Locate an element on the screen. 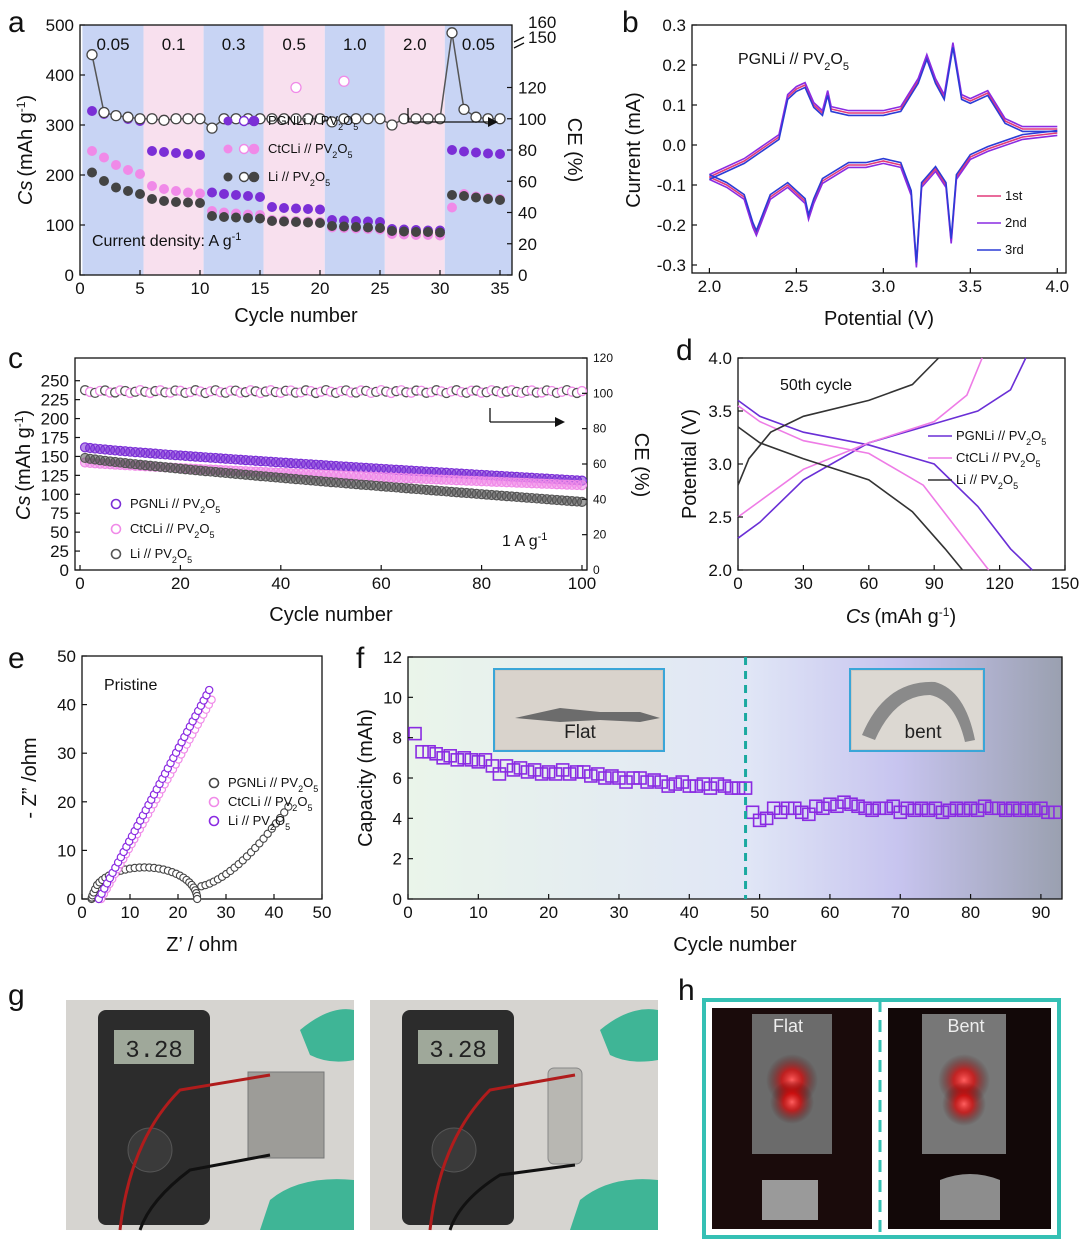 This screenshot has width=1080, height=1243. rate-label: 0.05 is located at coordinates (112, 44).